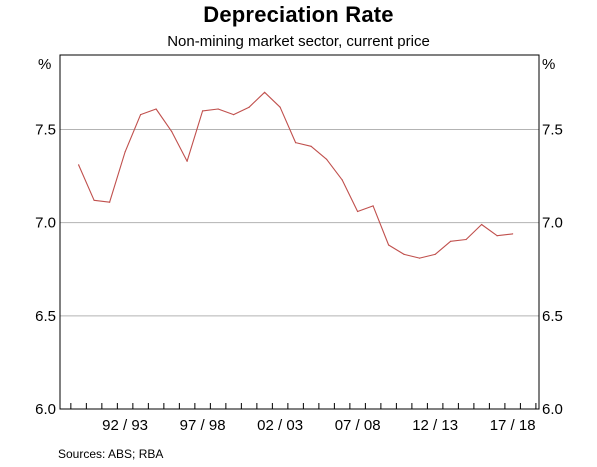 The width and height of the screenshot is (597, 467). What do you see at coordinates (111, 454) in the screenshot?
I see `source-note: Sources: ABS; RBA` at bounding box center [111, 454].